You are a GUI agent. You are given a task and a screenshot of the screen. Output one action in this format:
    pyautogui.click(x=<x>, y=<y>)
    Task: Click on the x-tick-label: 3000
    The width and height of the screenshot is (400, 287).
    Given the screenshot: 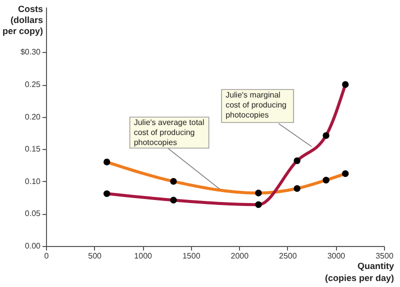 What is the action you would take?
    pyautogui.click(x=336, y=256)
    